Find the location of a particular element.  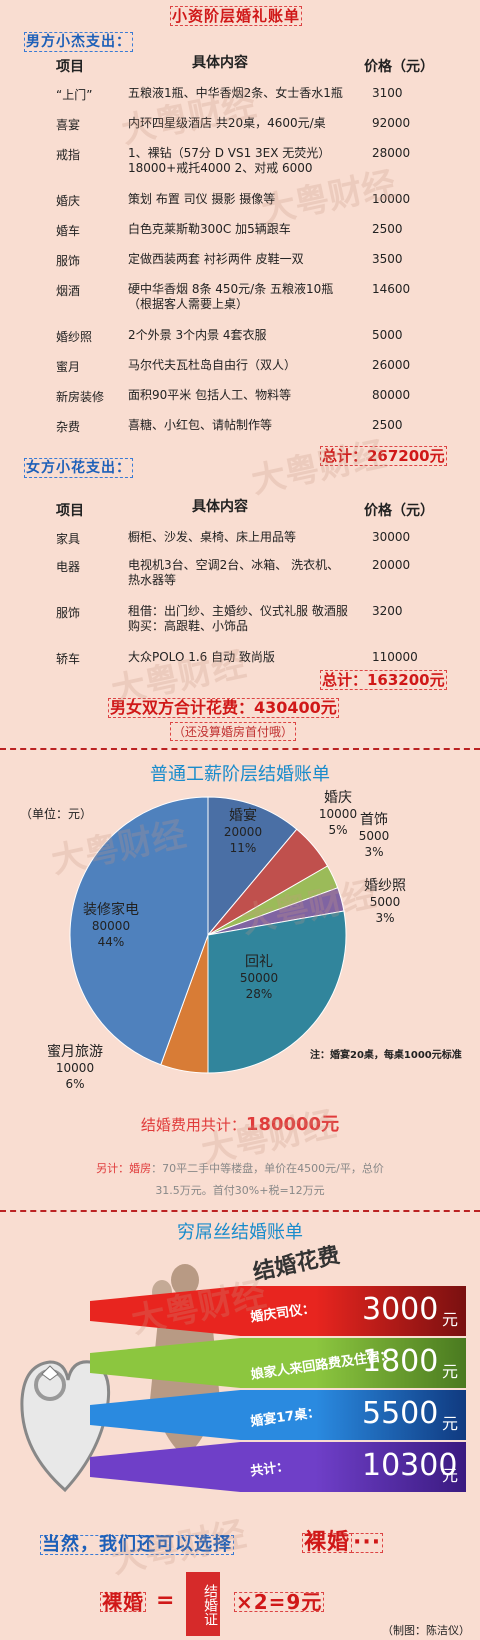

formula-left: 裸婚 is located at coordinates (123, 1602).